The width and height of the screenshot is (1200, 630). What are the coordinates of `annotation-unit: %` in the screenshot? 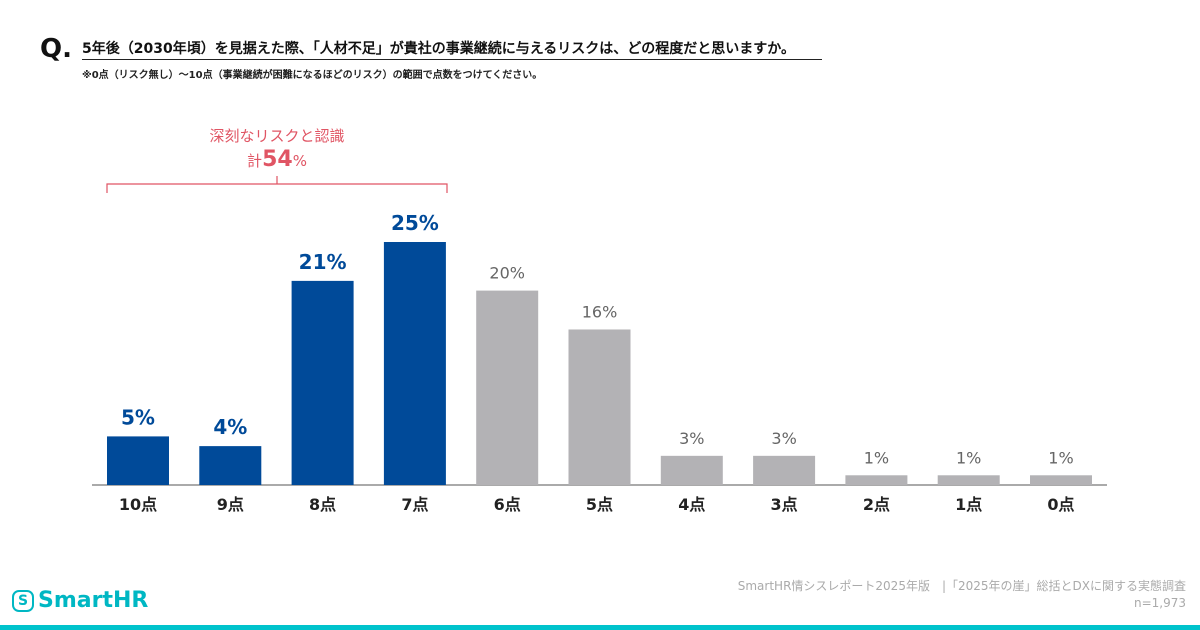 It's located at (299, 161).